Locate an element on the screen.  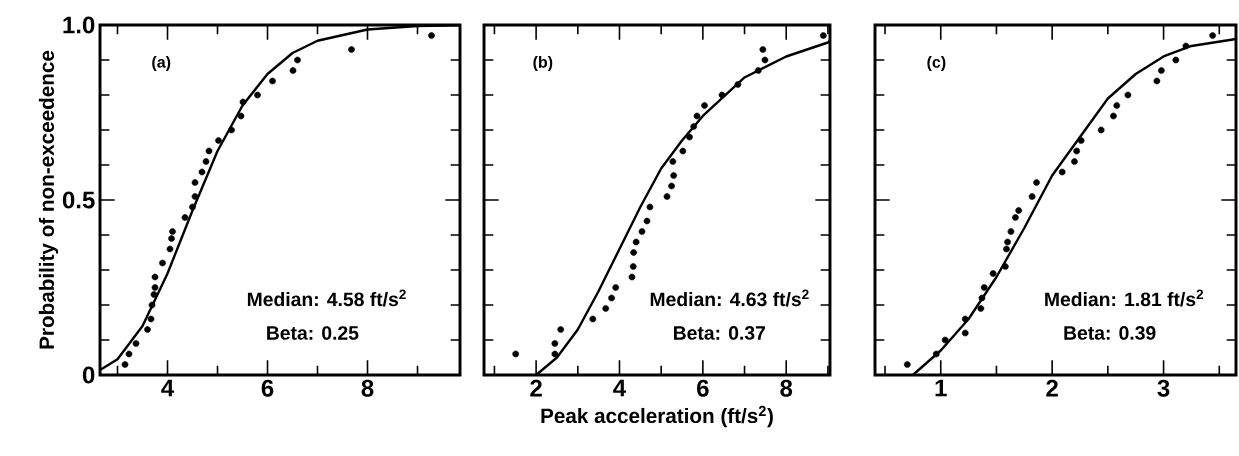
x-tick-label: 1 is located at coordinates (941, 388).